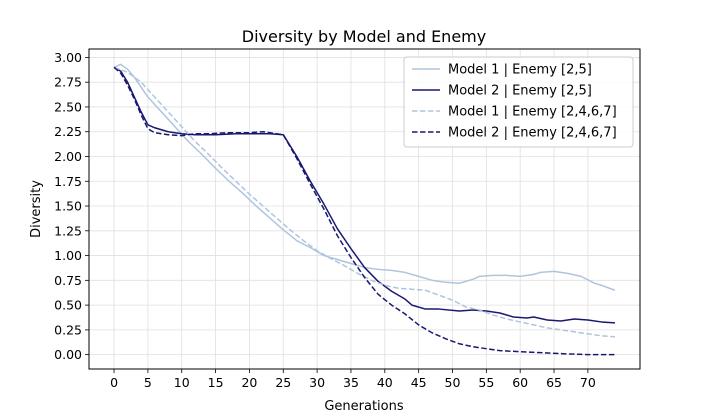  I want to click on y-tick-label: 2.00, so click(68, 156).